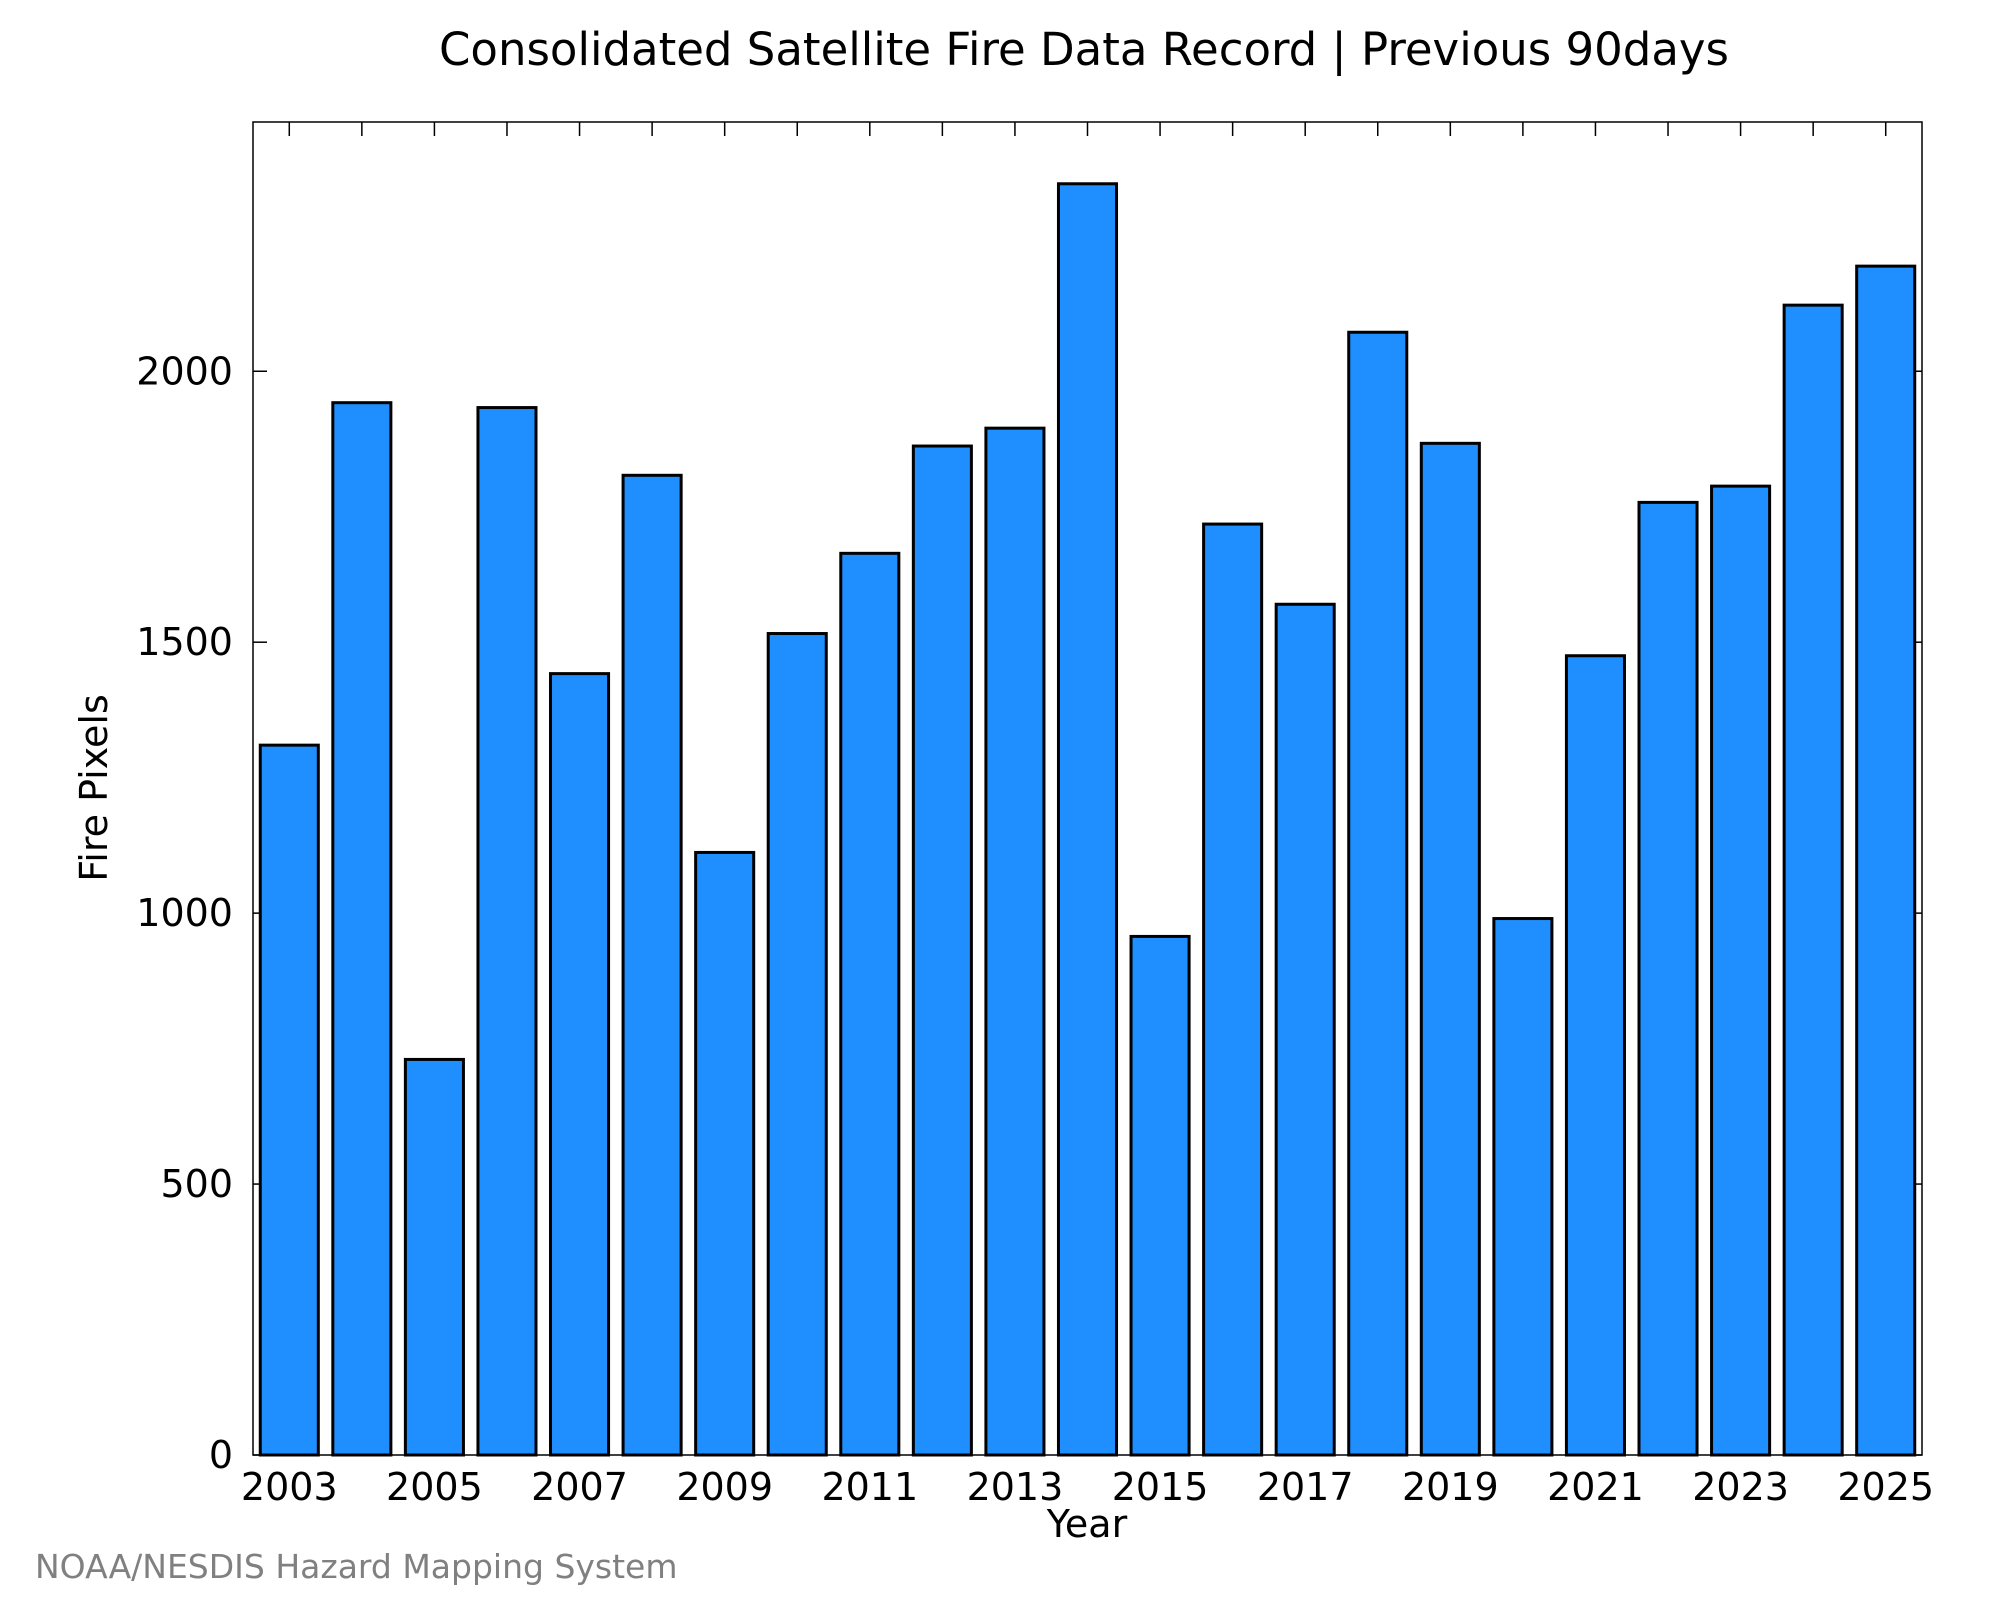  I want to click on bar-2005, so click(434, 1257).